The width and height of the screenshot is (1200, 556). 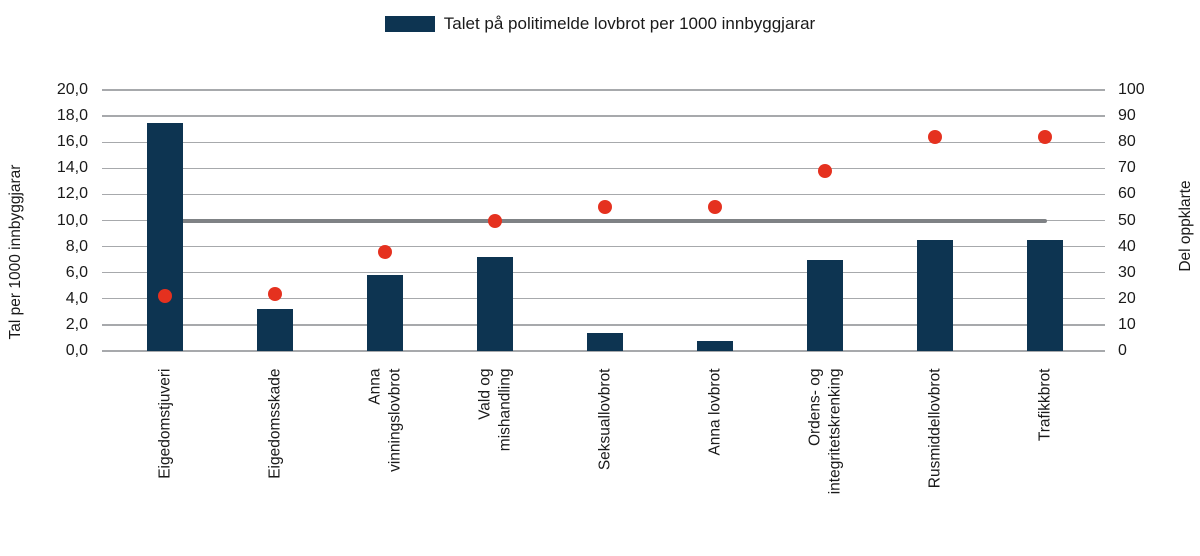 What do you see at coordinates (1127, 116) in the screenshot?
I see `right-axis-tick-label: 90` at bounding box center [1127, 116].